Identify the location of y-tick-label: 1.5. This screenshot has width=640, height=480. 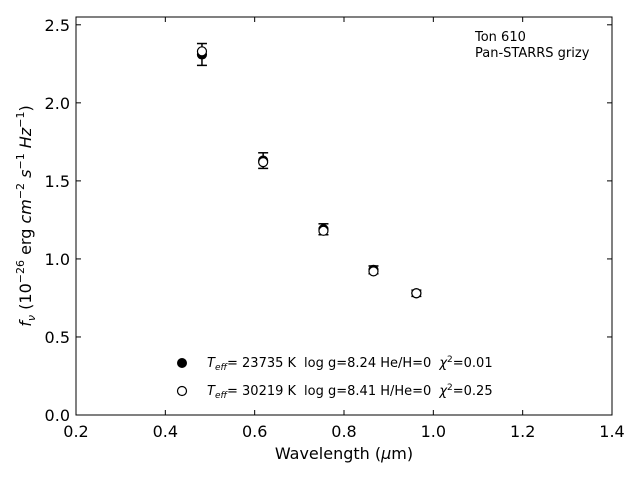
(57, 181).